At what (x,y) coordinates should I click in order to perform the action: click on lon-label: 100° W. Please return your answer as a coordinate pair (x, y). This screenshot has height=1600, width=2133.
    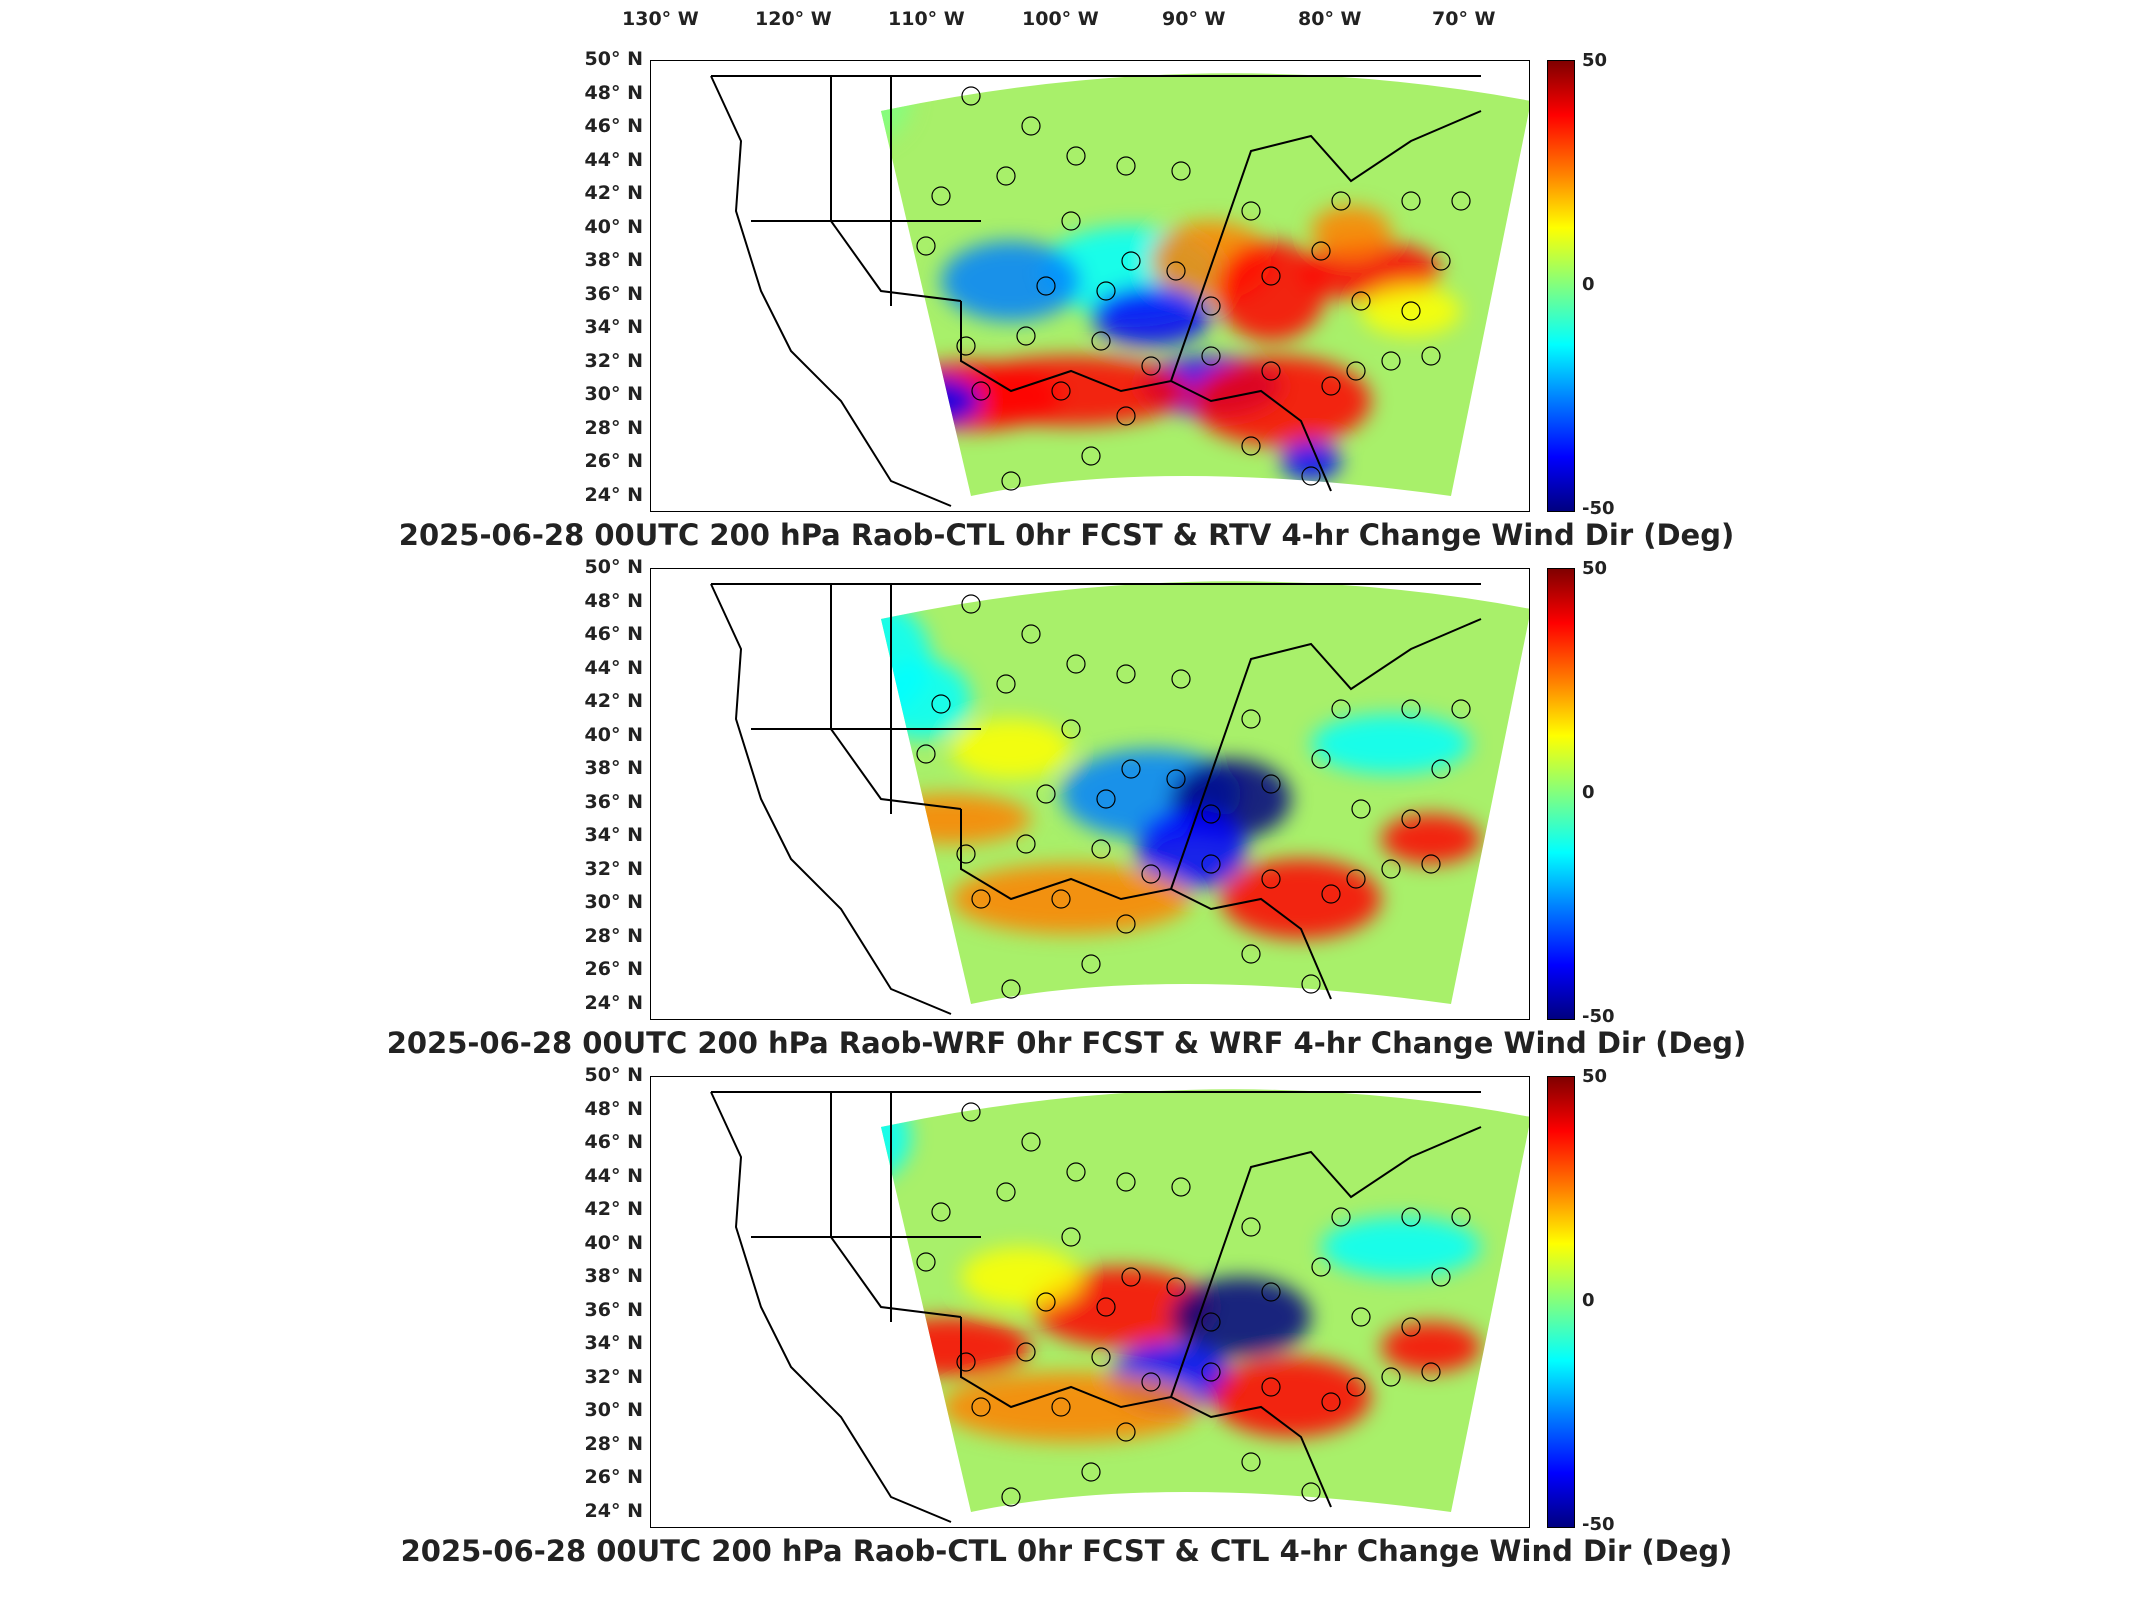
    Looking at the image, I should click on (1060, 19).